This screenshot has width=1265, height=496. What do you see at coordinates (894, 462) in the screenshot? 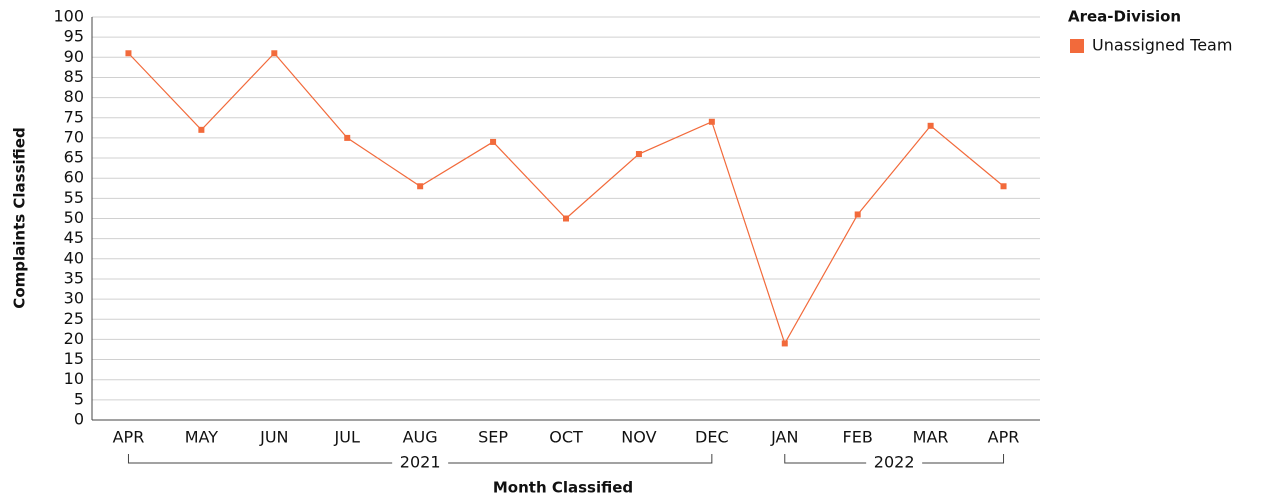
I see `group-label: 2022` at bounding box center [894, 462].